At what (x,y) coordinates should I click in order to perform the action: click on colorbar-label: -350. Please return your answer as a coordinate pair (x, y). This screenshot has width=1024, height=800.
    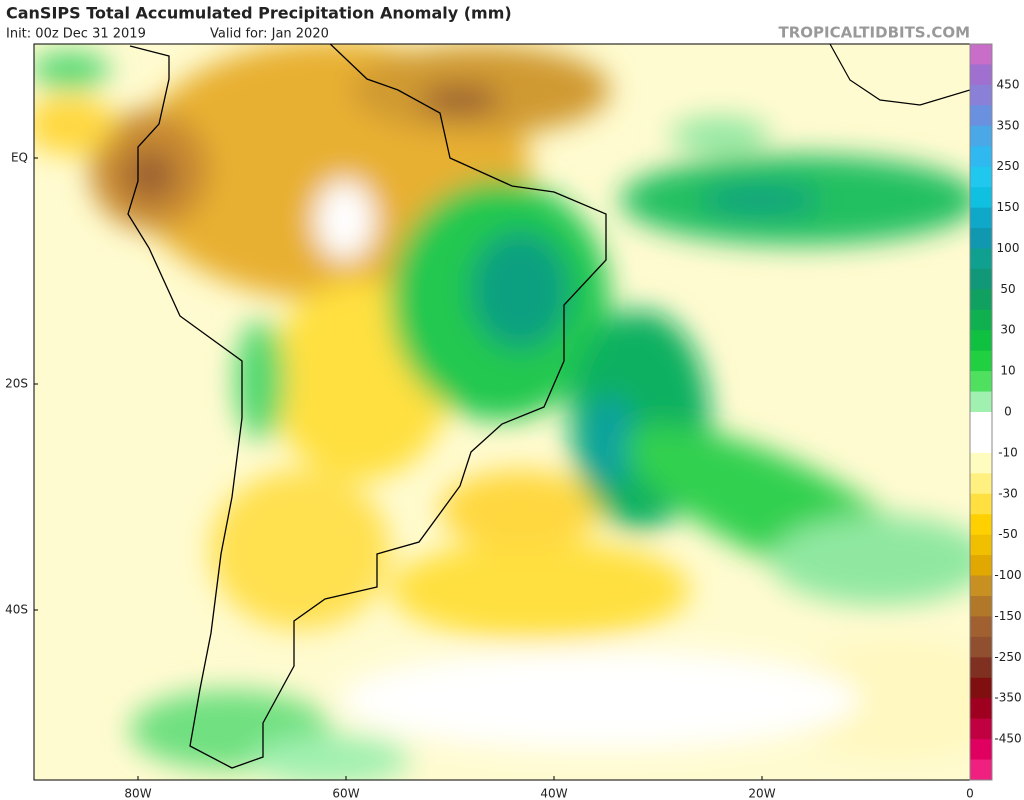
    Looking at the image, I should click on (1007, 698).